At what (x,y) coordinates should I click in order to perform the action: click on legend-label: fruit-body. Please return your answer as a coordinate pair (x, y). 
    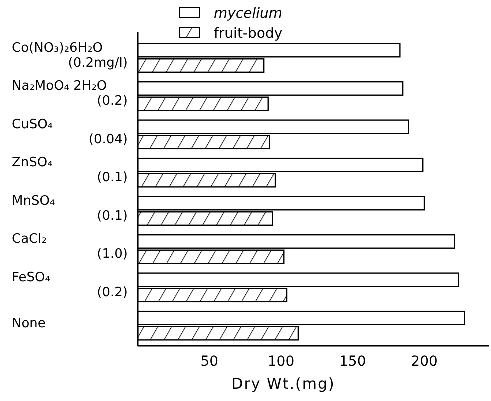
    Looking at the image, I should click on (248, 34).